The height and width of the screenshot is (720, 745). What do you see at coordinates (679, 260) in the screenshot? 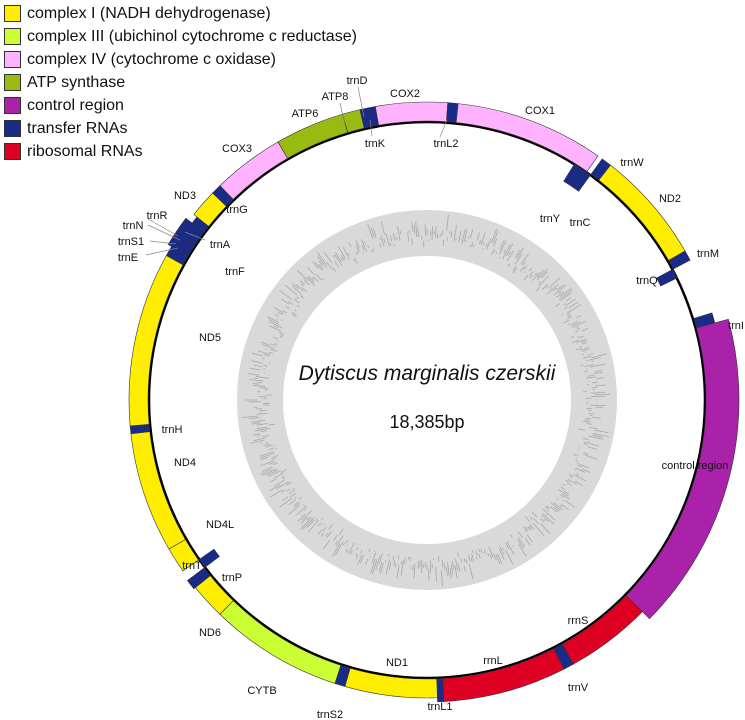
I see `gene-arc-trnm` at bounding box center [679, 260].